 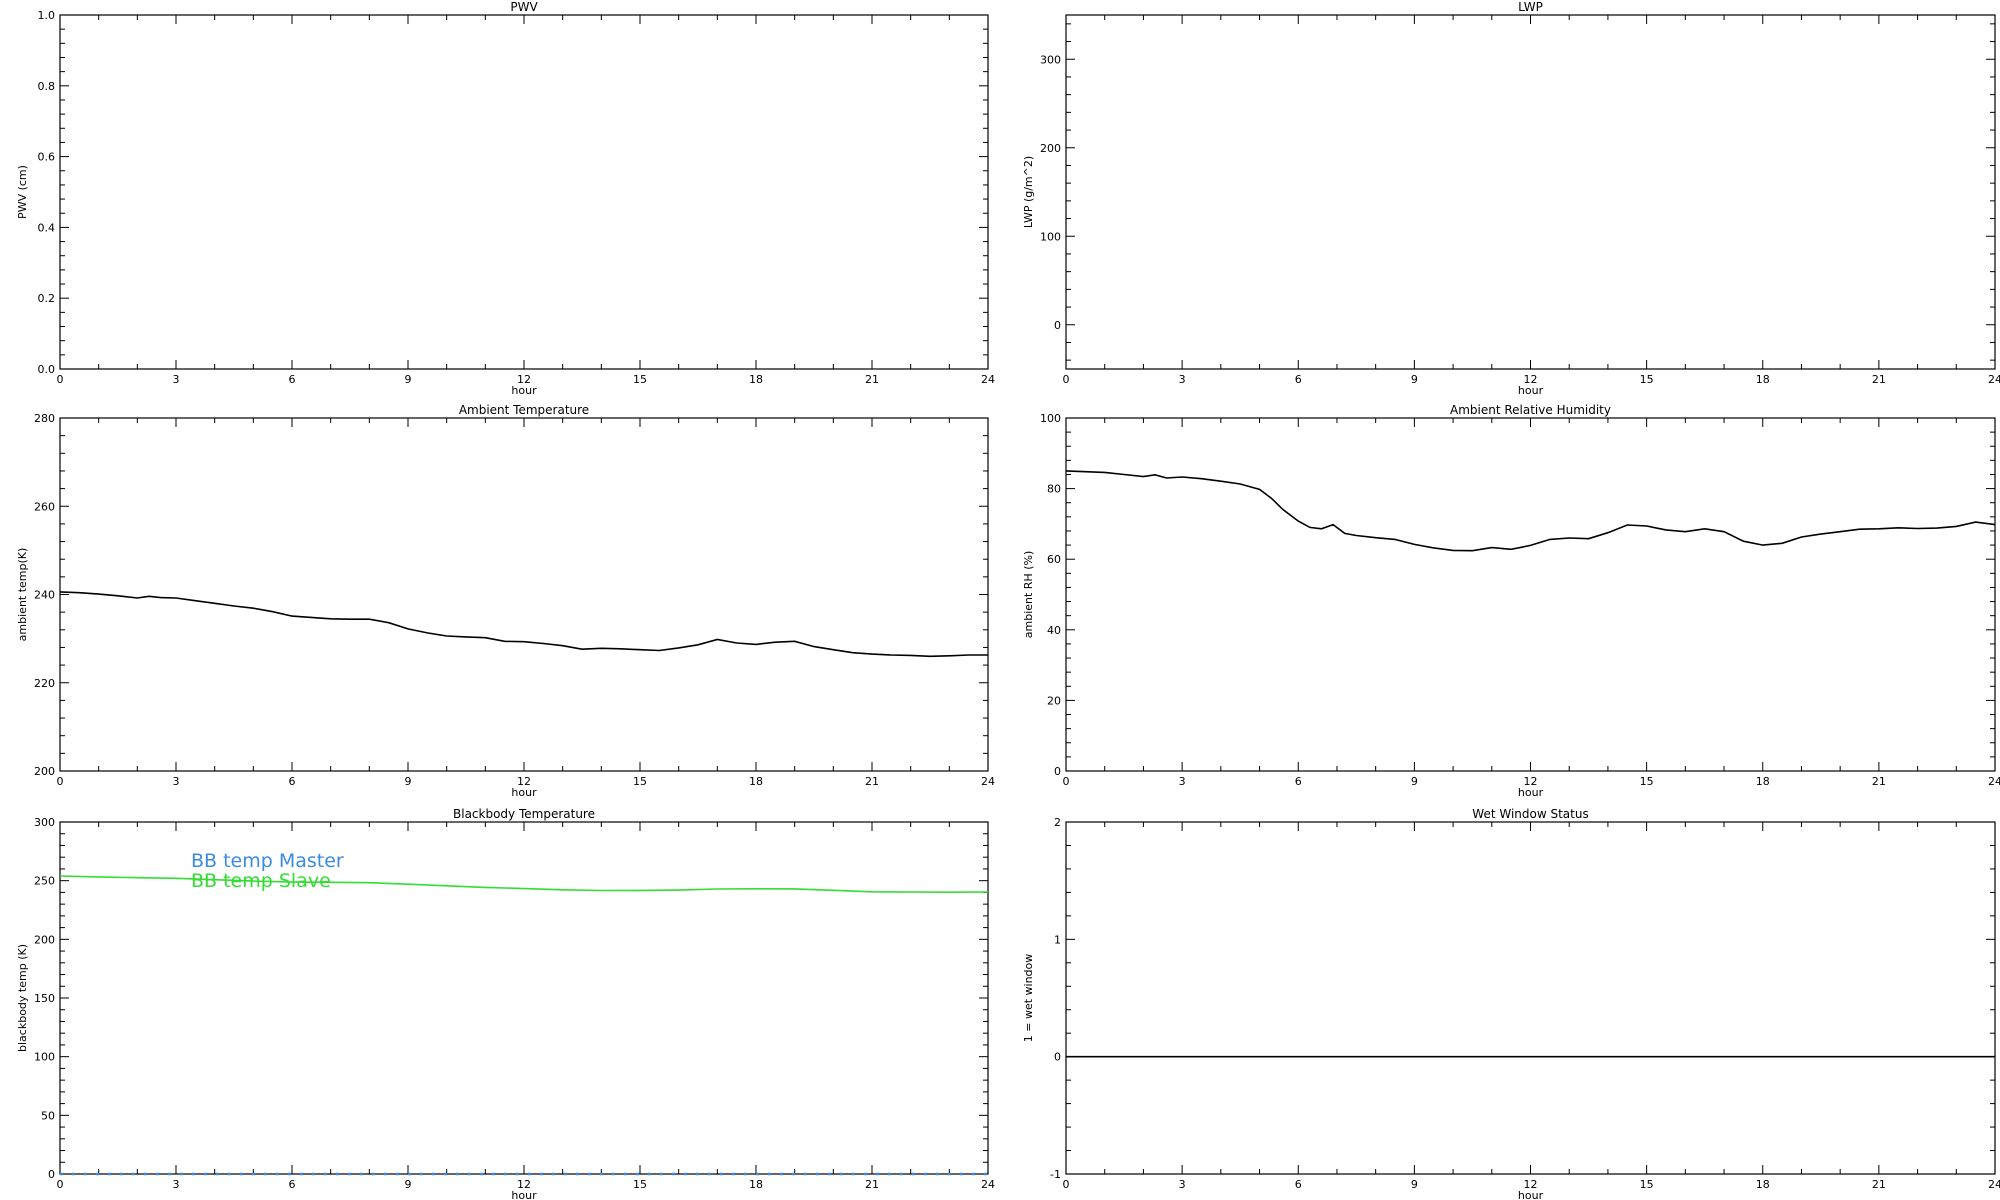 I want to click on y-tick-label: 250, so click(x=44, y=881).